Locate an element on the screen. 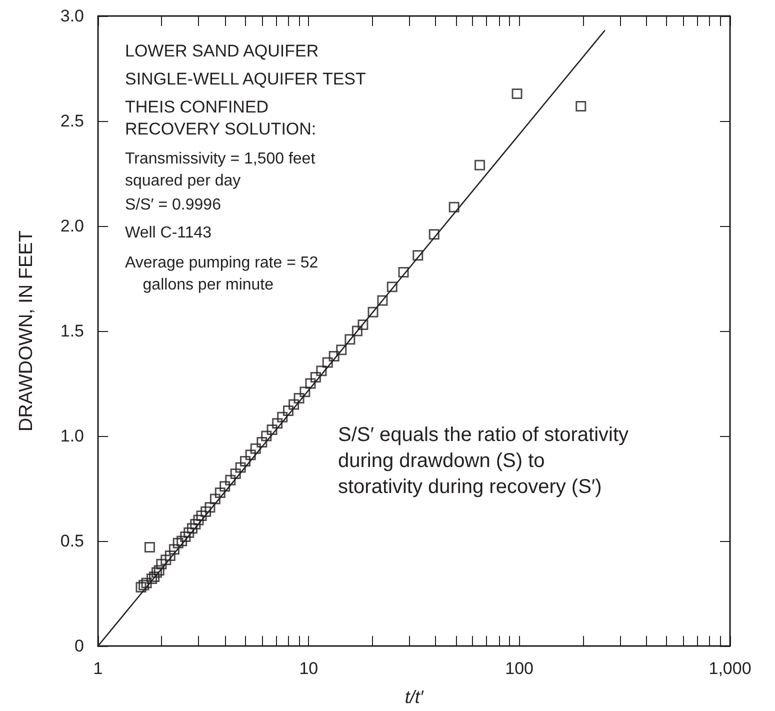 The width and height of the screenshot is (775, 711). x-axis-title: t/t′ is located at coordinates (414, 697).